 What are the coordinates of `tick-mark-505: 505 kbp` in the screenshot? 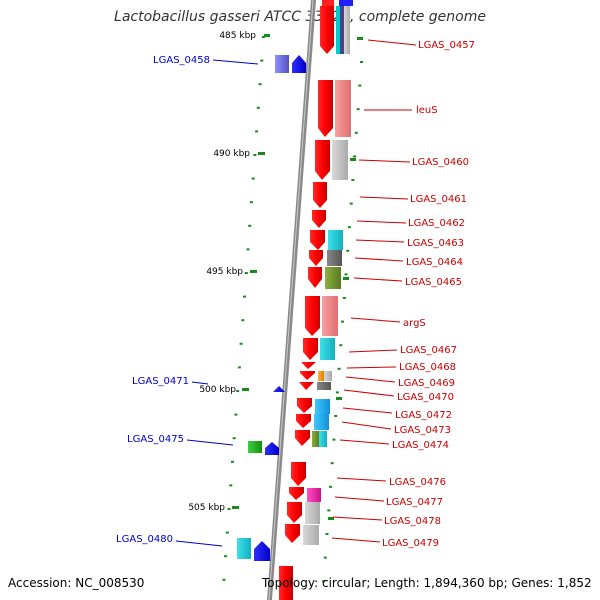 It's located at (213, 508).